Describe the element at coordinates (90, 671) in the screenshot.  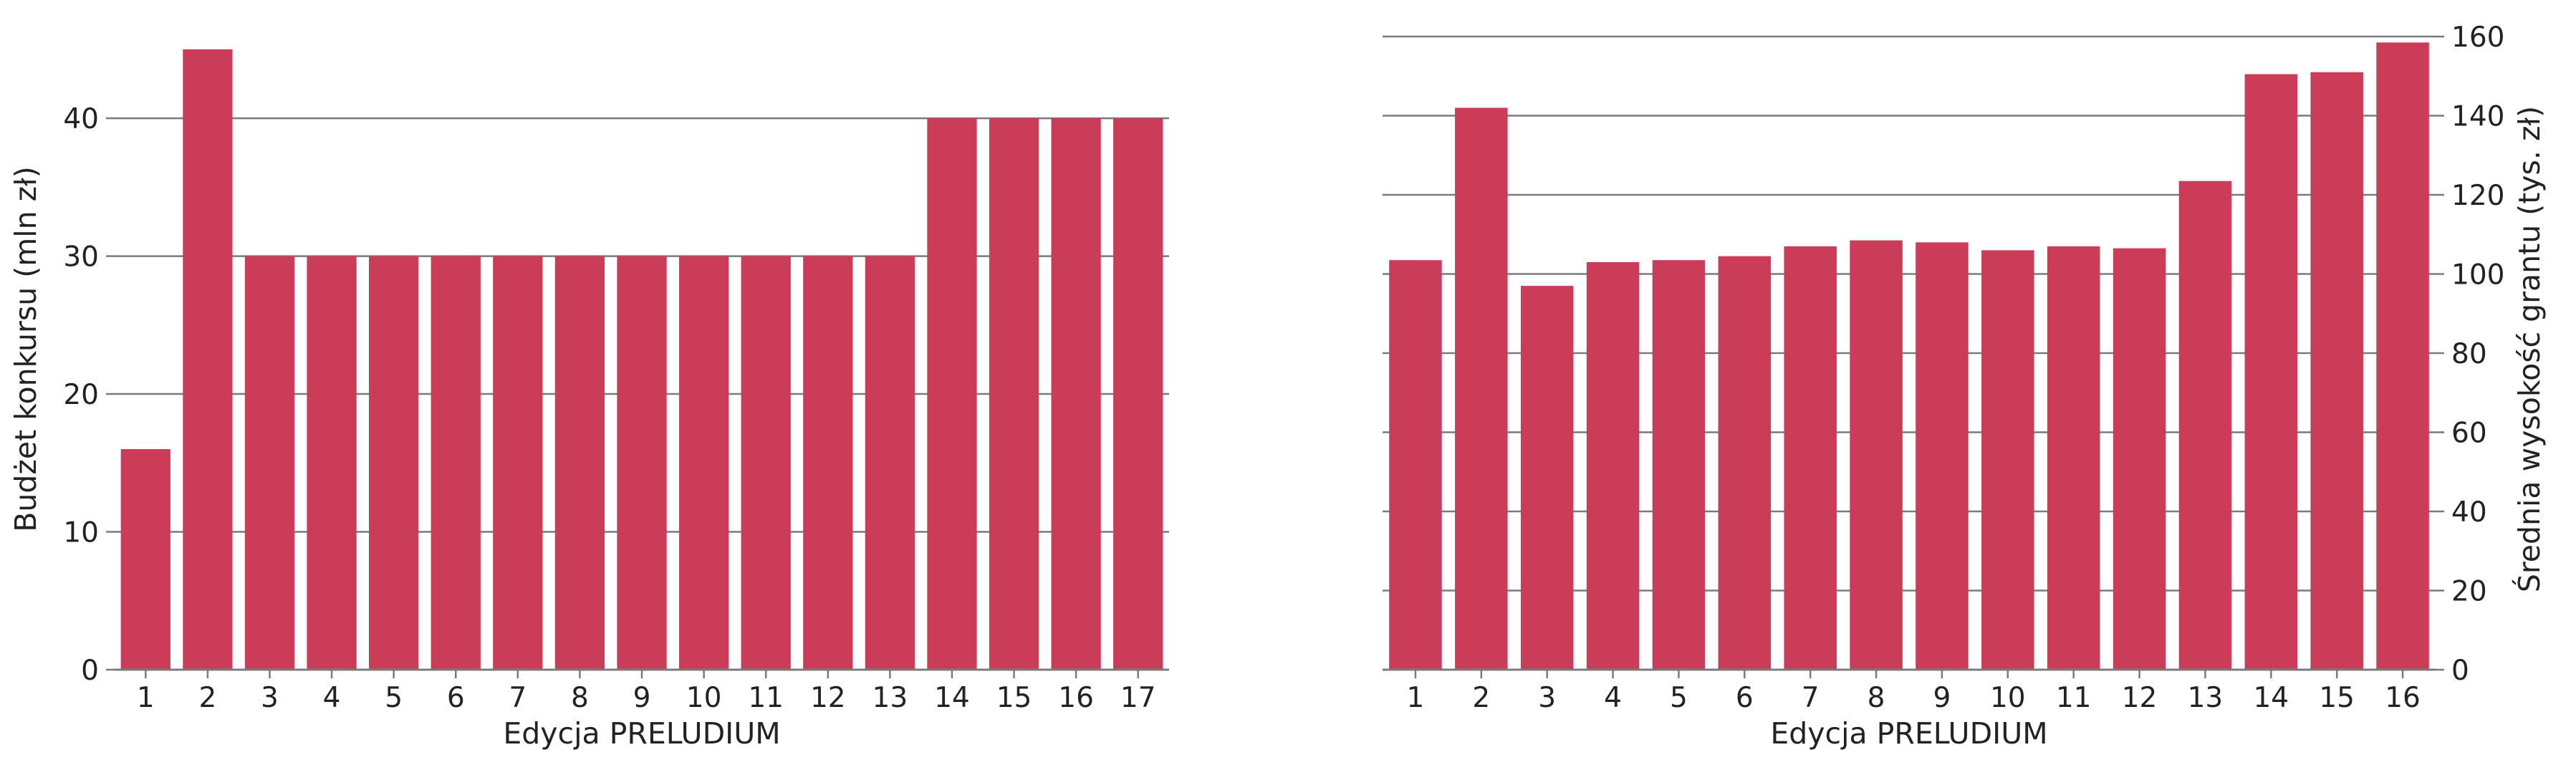
I see `budget-y-tick-label: 0` at that location.